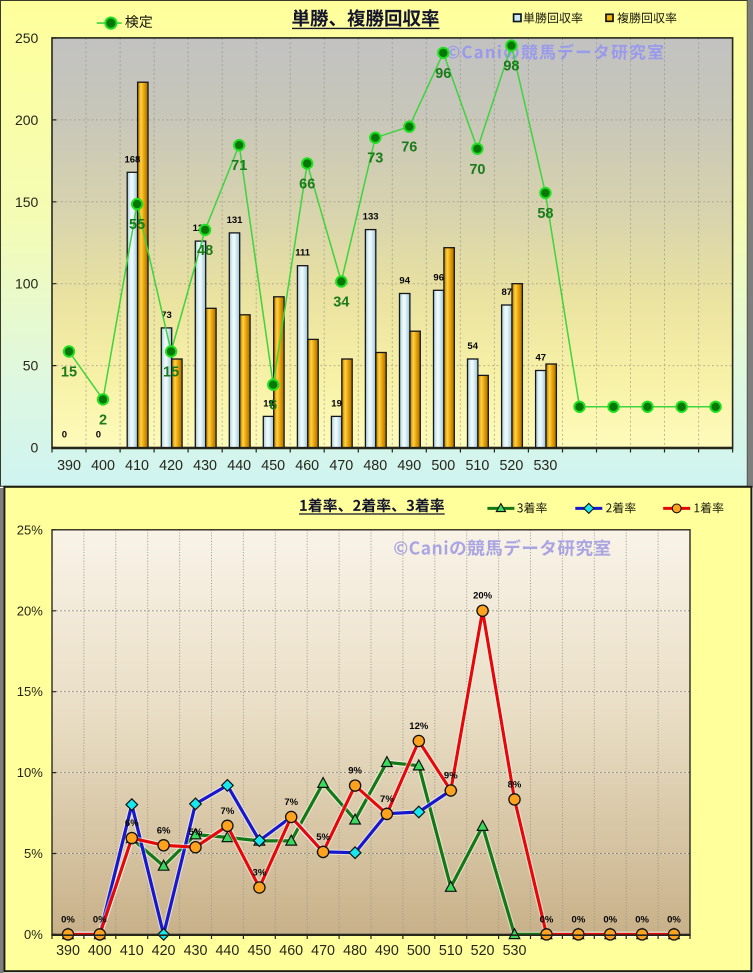 The width and height of the screenshot is (753, 973). What do you see at coordinates (132, 159) in the screenshot?
I see `svg-text: 168` at bounding box center [132, 159].